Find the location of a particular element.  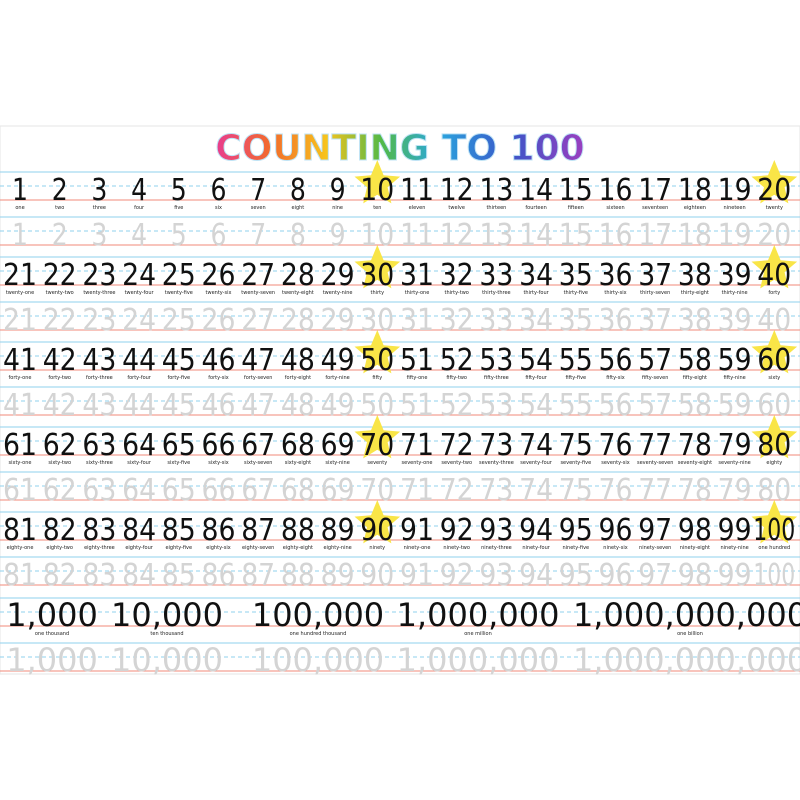

trace-big-number: 1,000,000 is located at coordinates (478, 660).